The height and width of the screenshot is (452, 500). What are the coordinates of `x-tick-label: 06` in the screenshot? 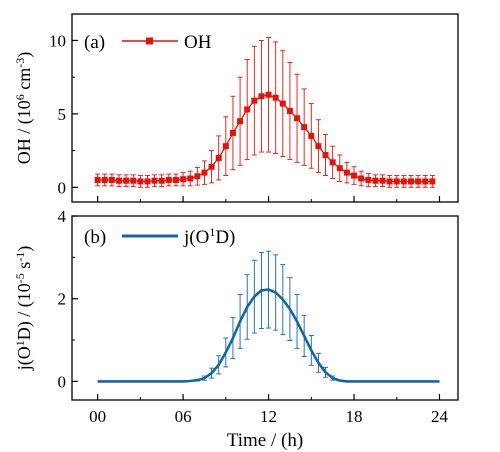 It's located at (183, 416).